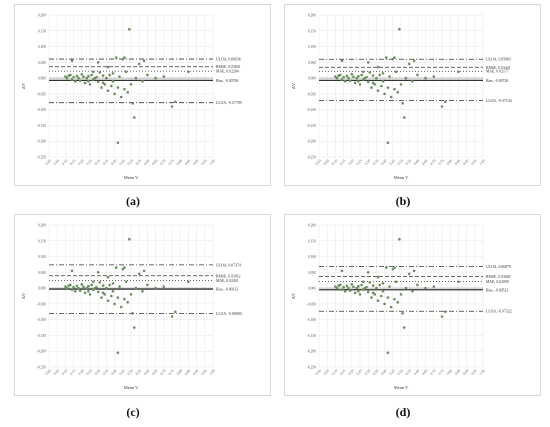 This screenshot has height=427, width=550. What do you see at coordinates (42, 31) in the screenshot?
I see `y-tick-label: 0.150` at bounding box center [42, 31].